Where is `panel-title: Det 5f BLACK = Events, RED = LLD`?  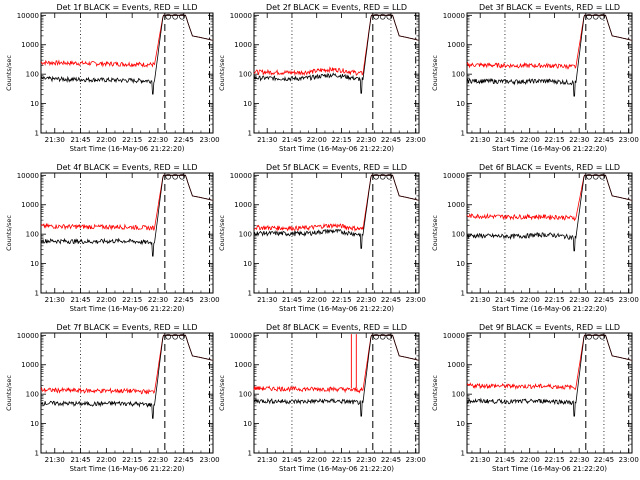
panel-title: Det 5f BLACK = Events, RED = LLD is located at coordinates (336, 167).